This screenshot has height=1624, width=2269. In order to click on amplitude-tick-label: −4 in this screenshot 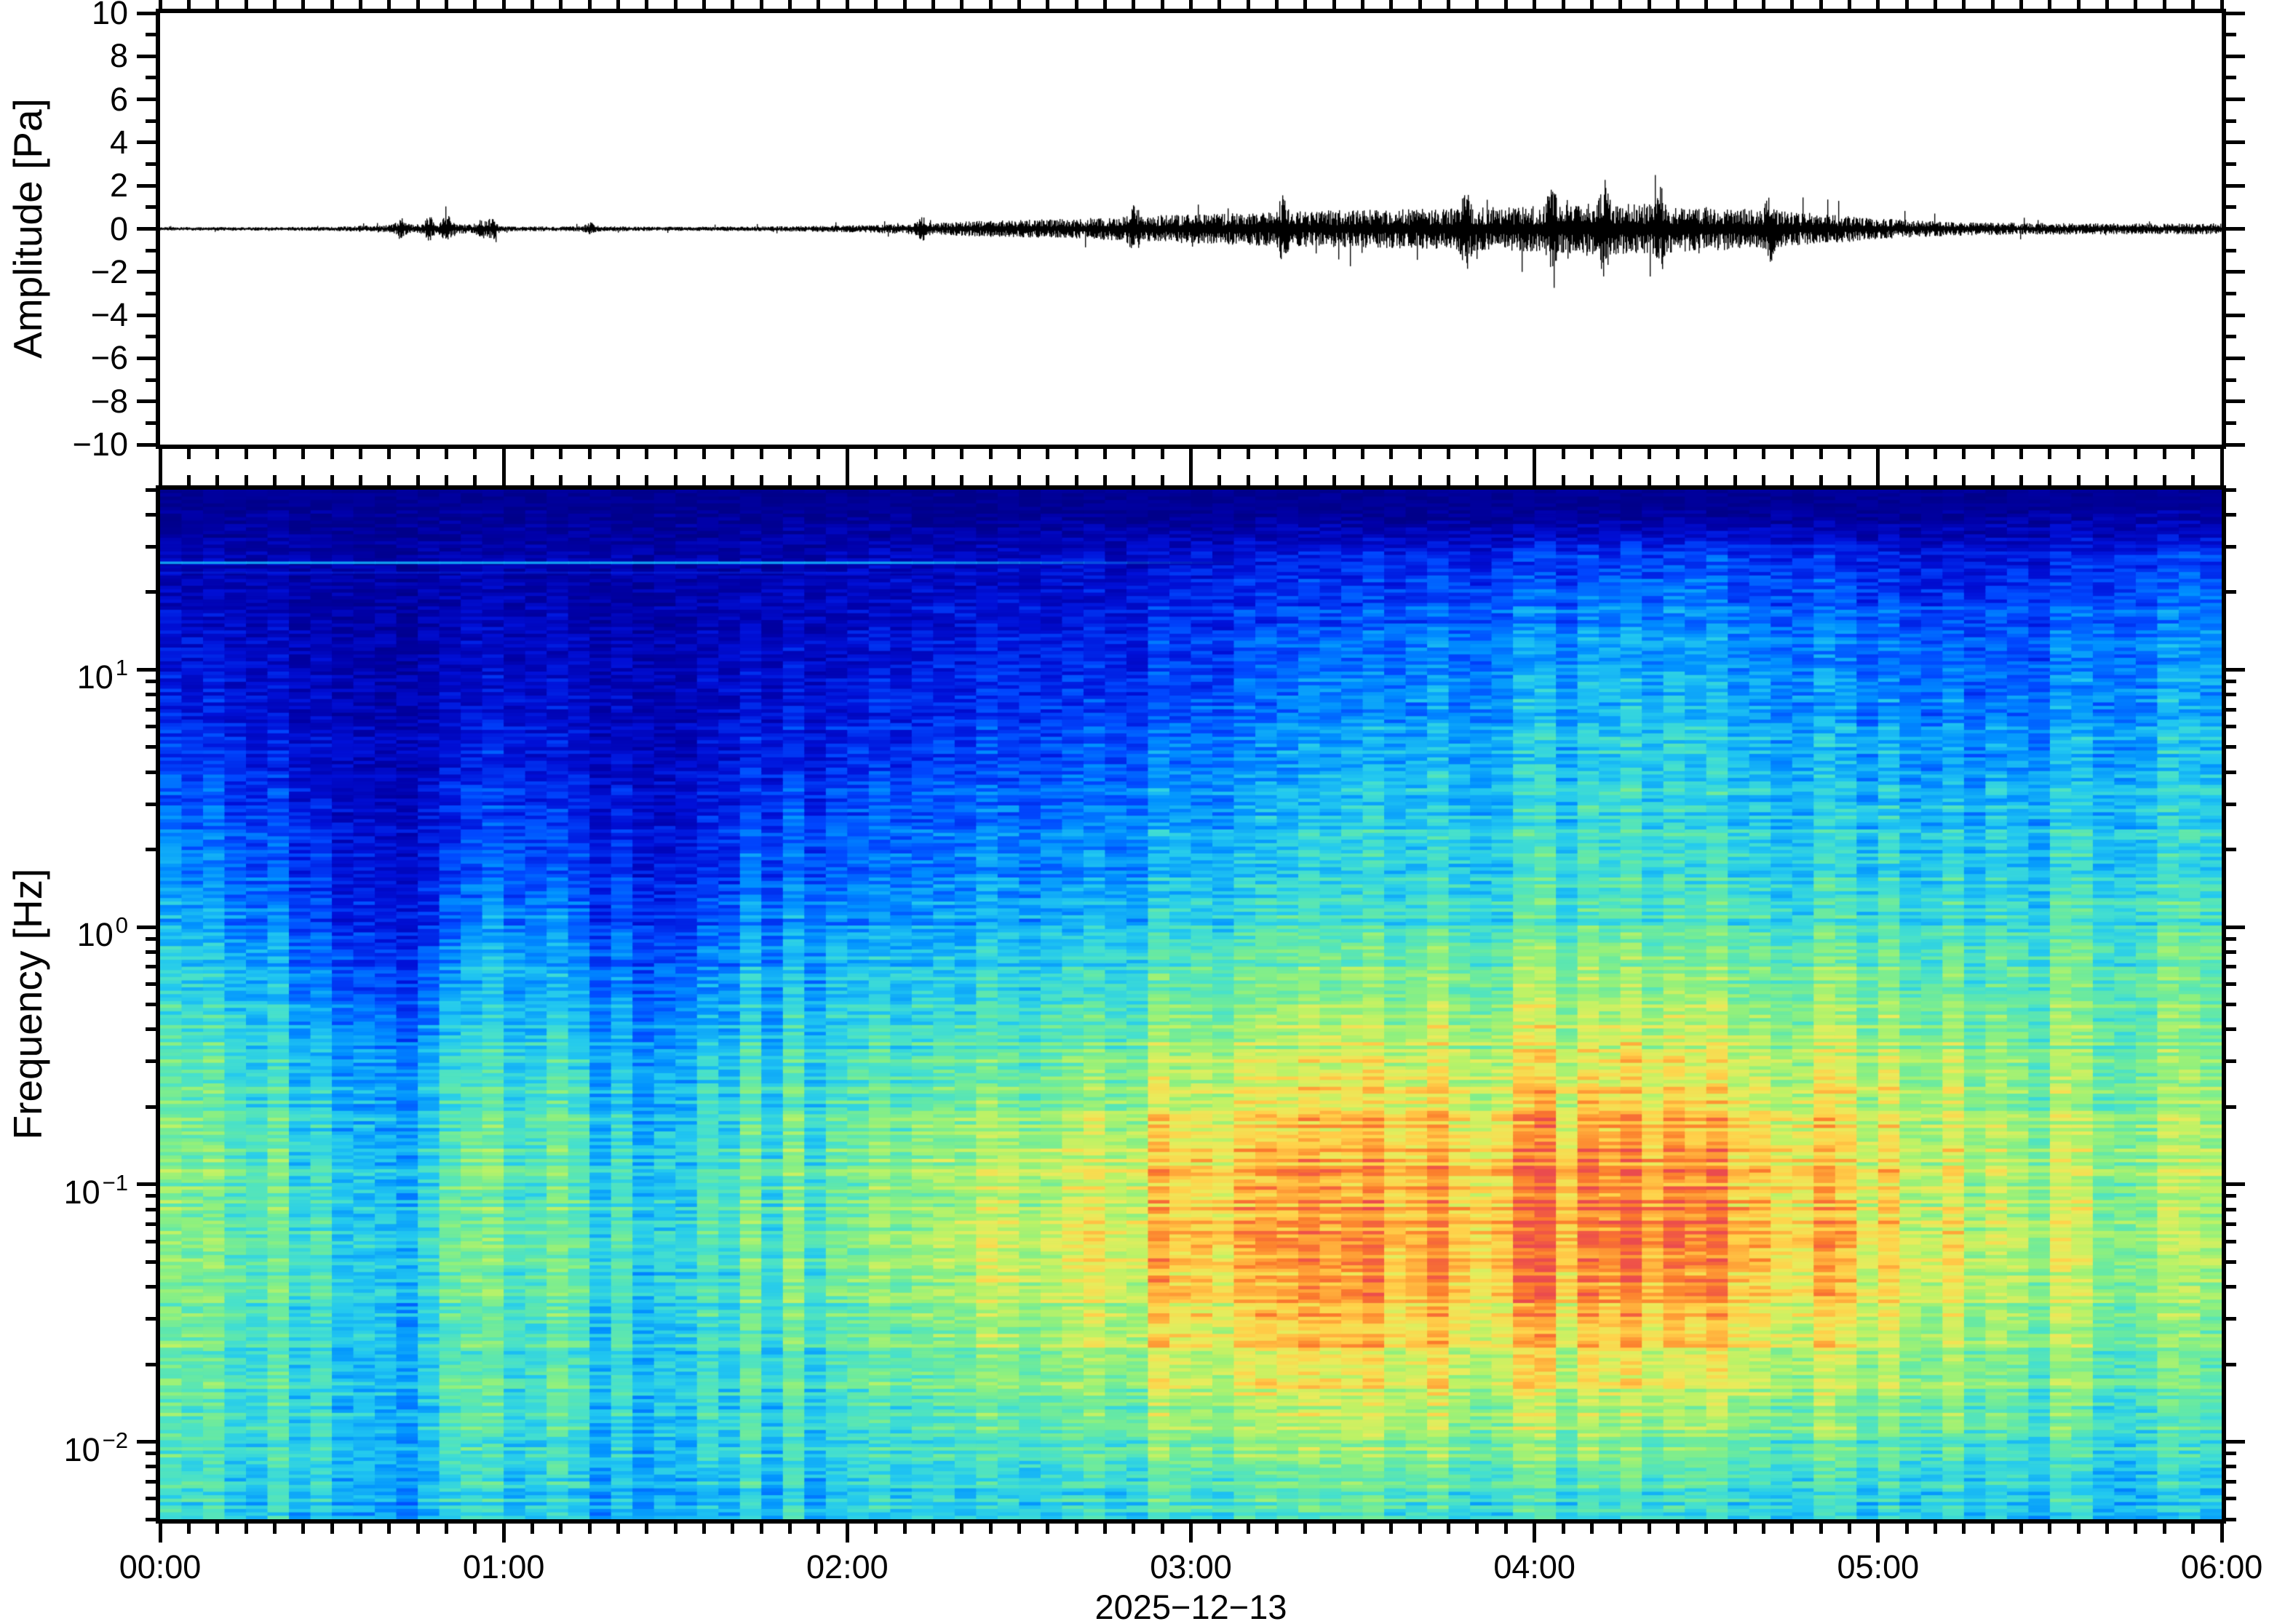, I will do `click(109, 315)`.